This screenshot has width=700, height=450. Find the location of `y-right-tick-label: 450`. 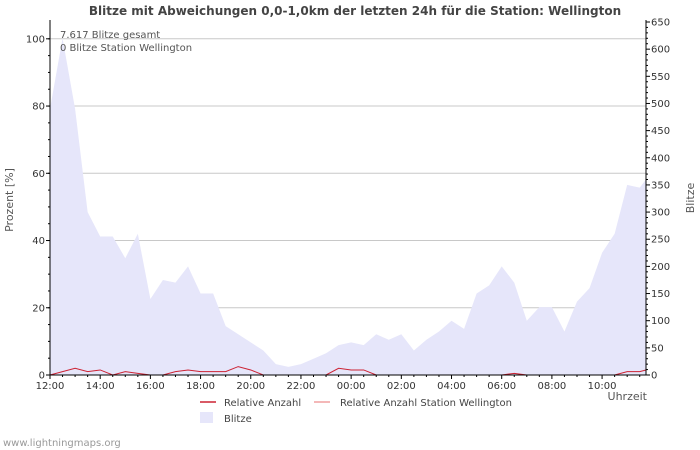

y-right-tick-label: 450 is located at coordinates (660, 131).